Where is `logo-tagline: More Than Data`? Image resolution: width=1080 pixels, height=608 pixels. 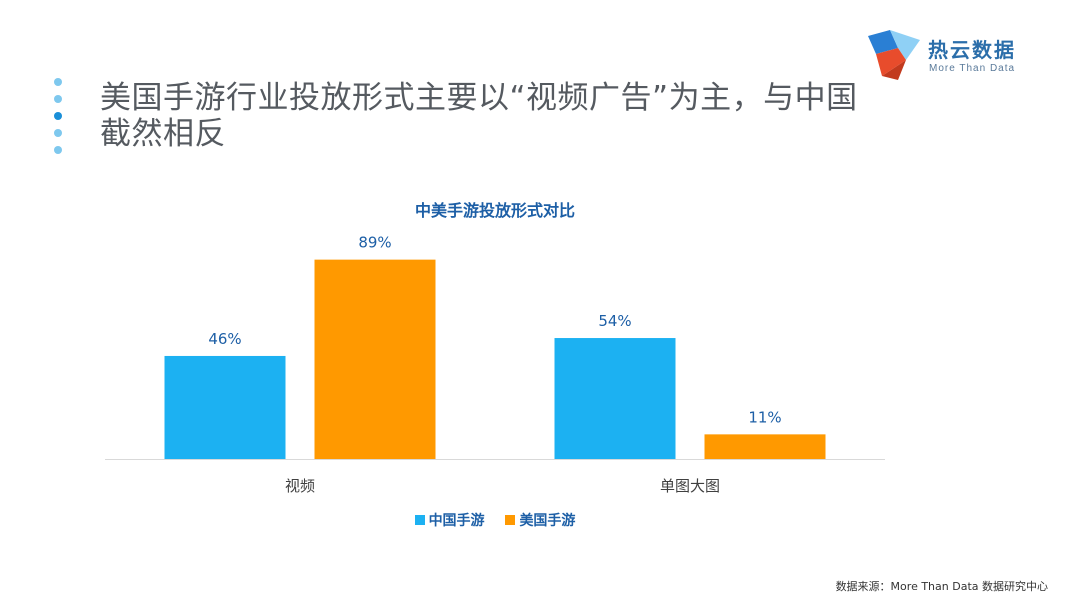
logo-tagline: More Than Data is located at coordinates (972, 68).